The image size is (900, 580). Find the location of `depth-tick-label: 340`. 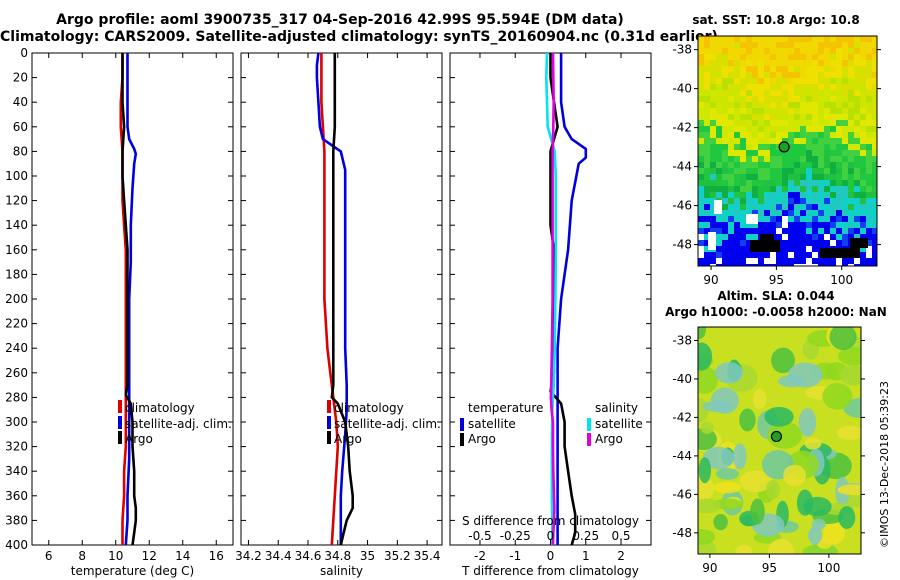

depth-tick-label: 340 is located at coordinates (16, 471).